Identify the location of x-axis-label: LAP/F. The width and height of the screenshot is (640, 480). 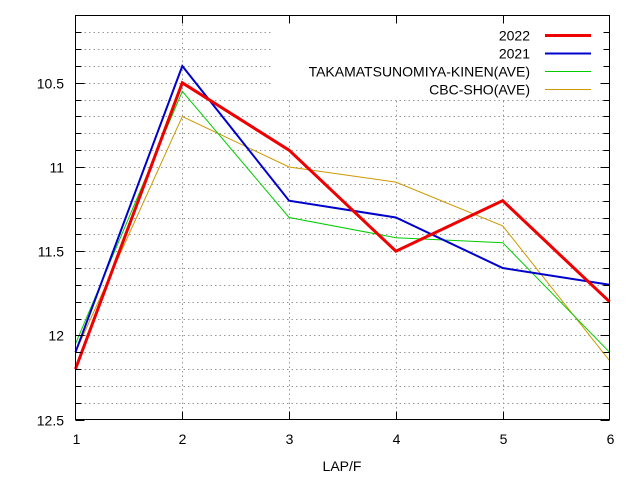
(342, 466).